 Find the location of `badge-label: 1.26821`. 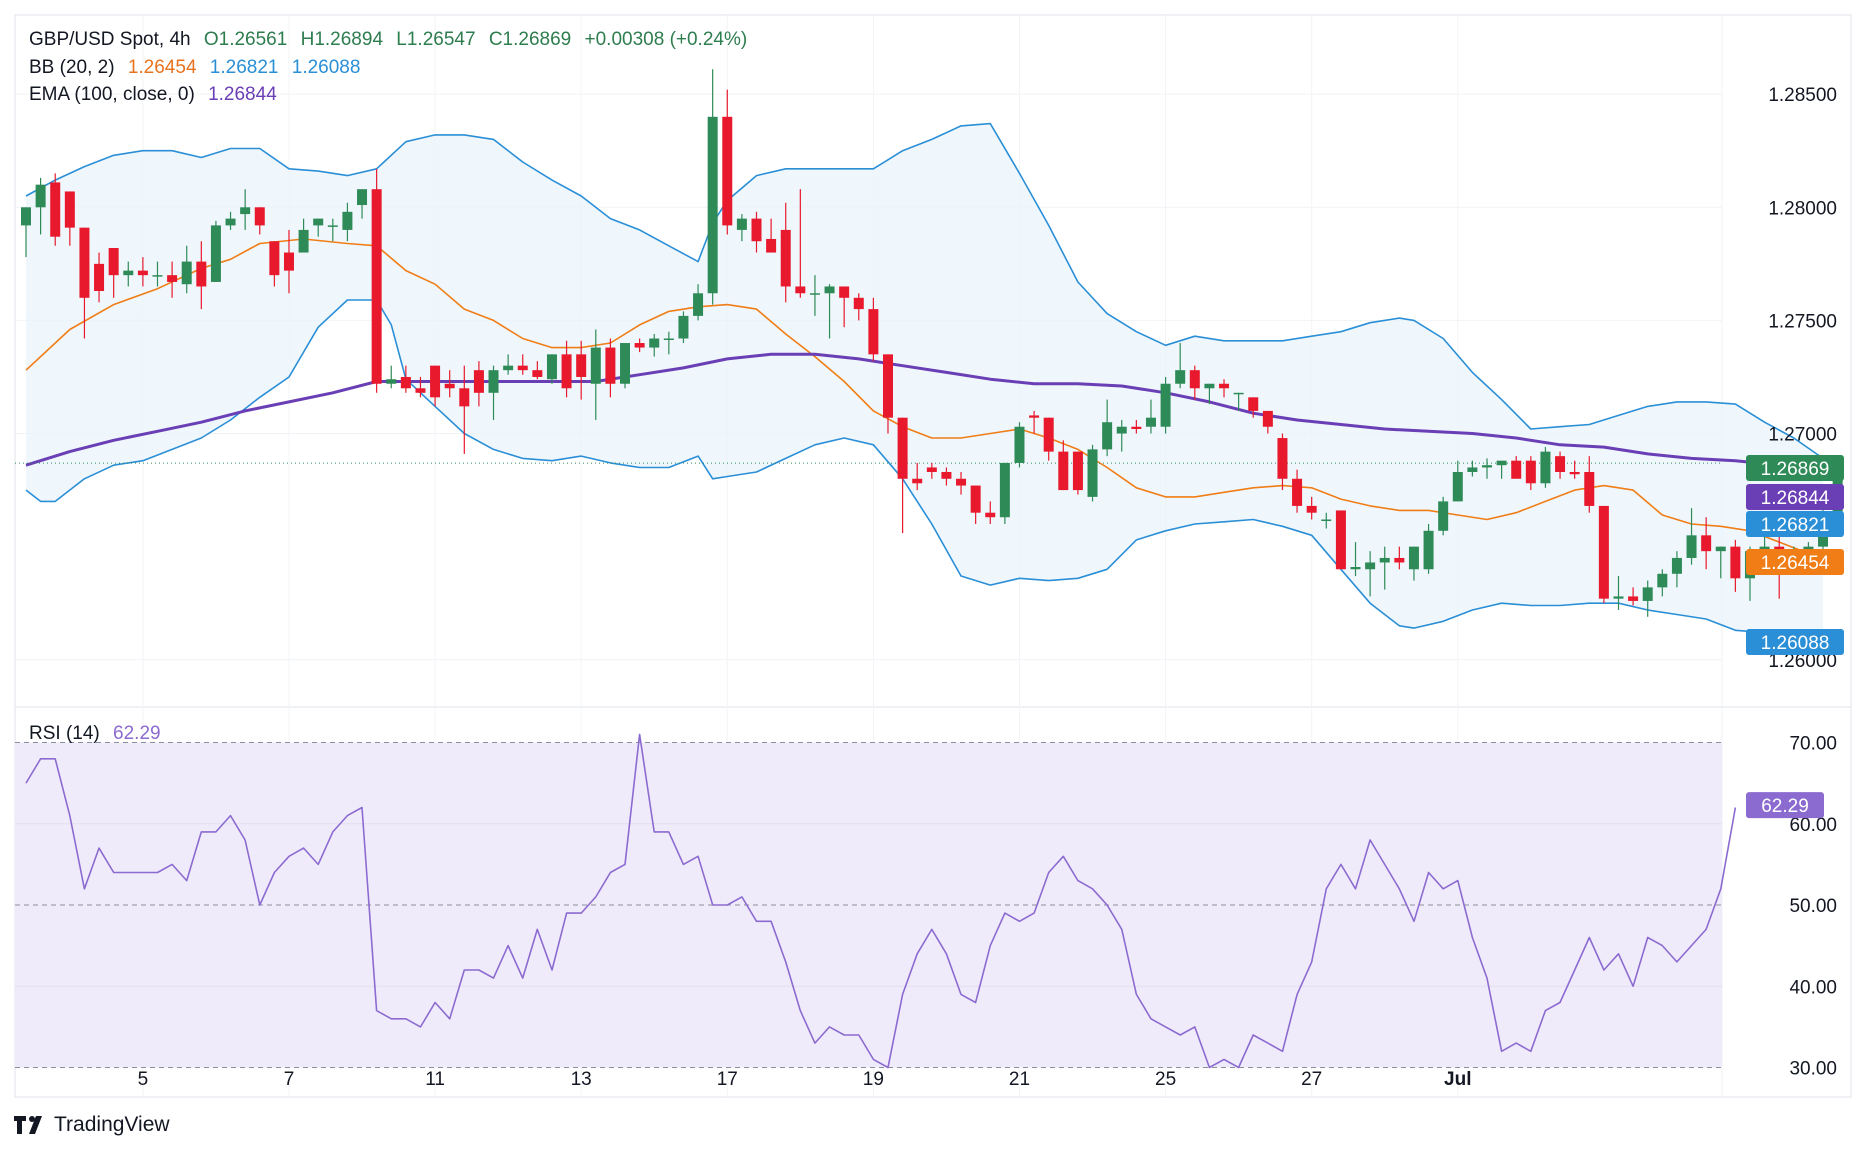

badge-label: 1.26821 is located at coordinates (1795, 525).